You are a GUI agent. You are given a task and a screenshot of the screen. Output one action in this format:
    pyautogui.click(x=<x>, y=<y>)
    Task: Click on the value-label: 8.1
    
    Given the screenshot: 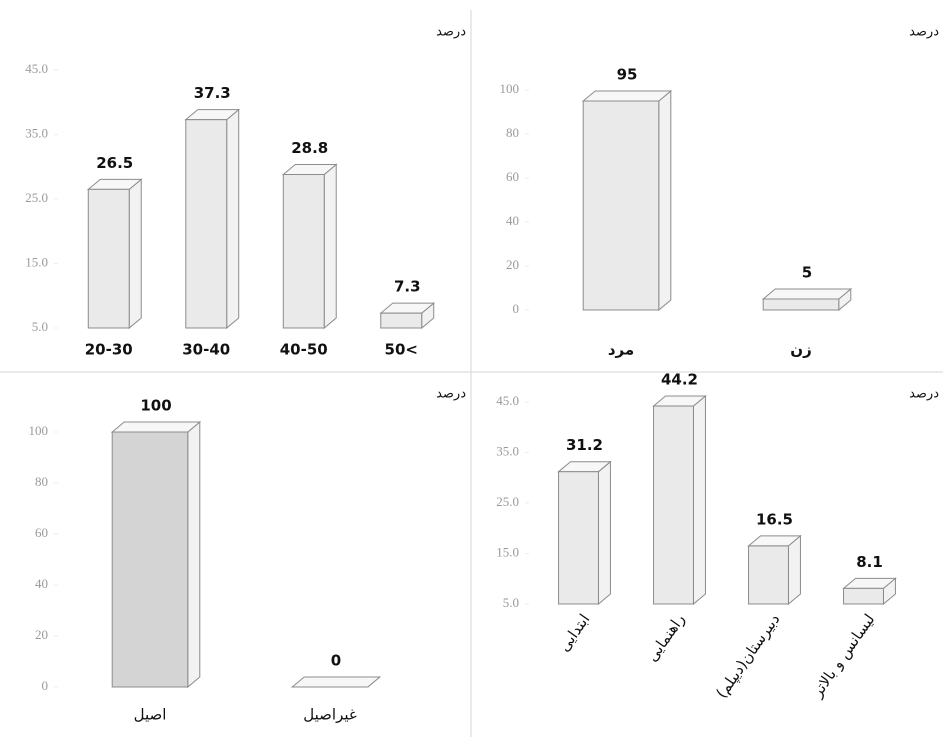 What is the action you would take?
    pyautogui.click(x=869, y=562)
    